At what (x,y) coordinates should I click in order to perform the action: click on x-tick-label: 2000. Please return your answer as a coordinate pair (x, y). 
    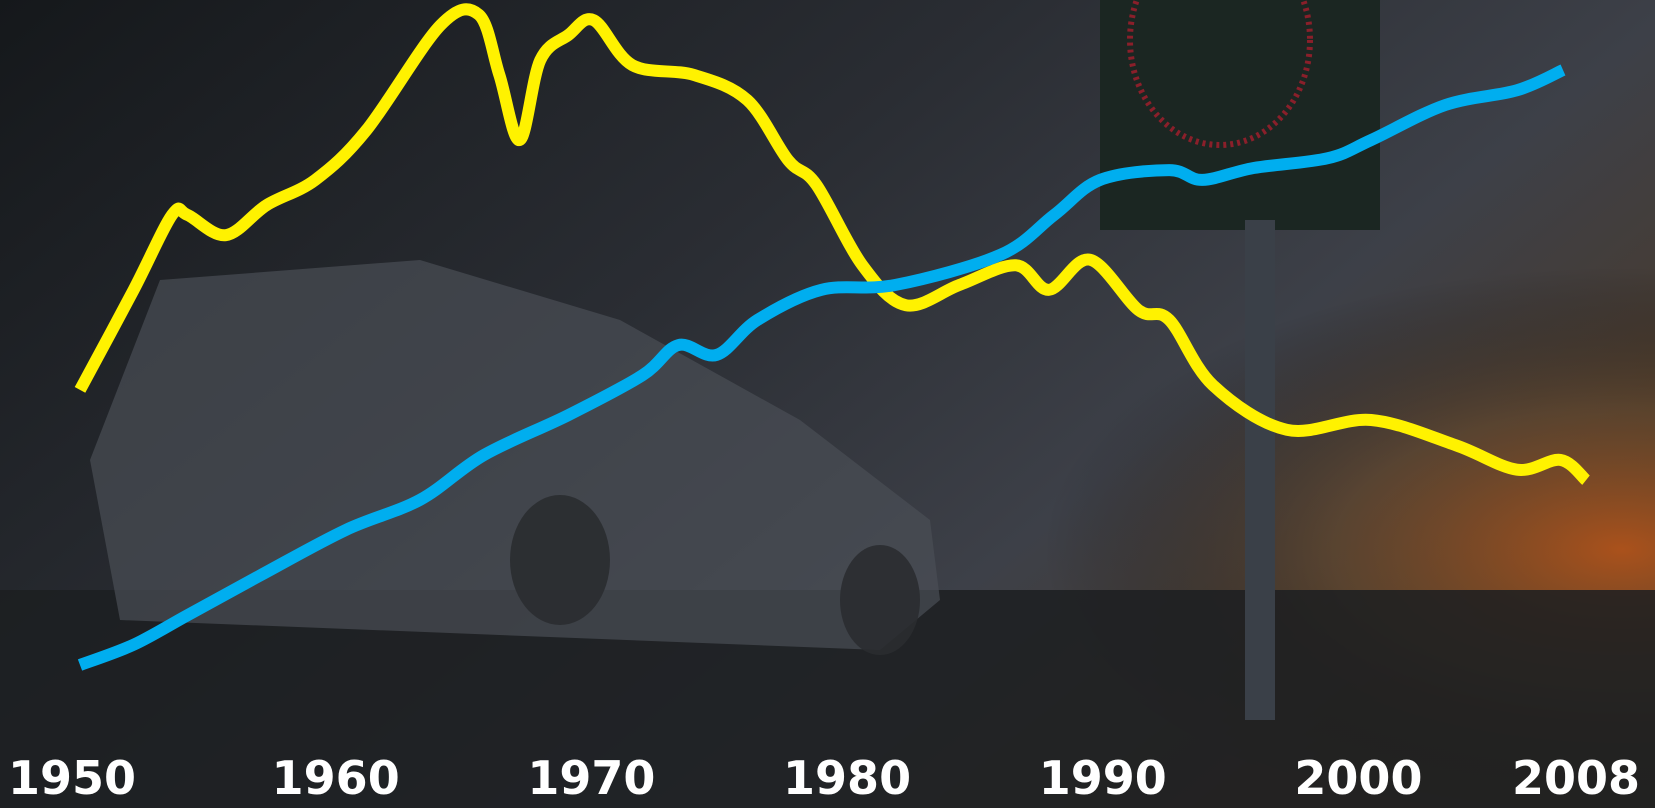
    Looking at the image, I should click on (1358, 778).